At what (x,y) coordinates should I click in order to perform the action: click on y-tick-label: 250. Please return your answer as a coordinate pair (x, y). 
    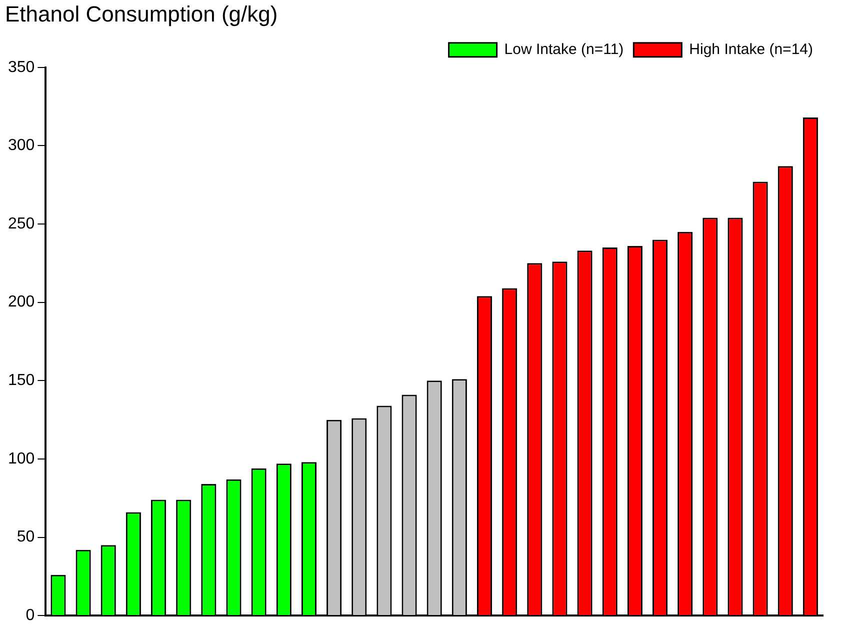
    Looking at the image, I should click on (21, 223).